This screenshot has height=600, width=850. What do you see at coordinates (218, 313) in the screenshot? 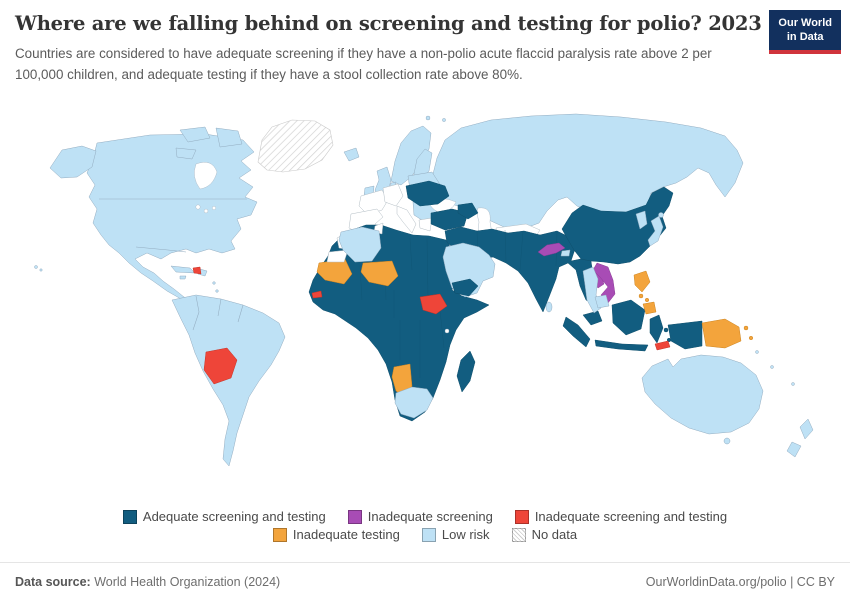
I see `borders-south-america` at bounding box center [218, 313].